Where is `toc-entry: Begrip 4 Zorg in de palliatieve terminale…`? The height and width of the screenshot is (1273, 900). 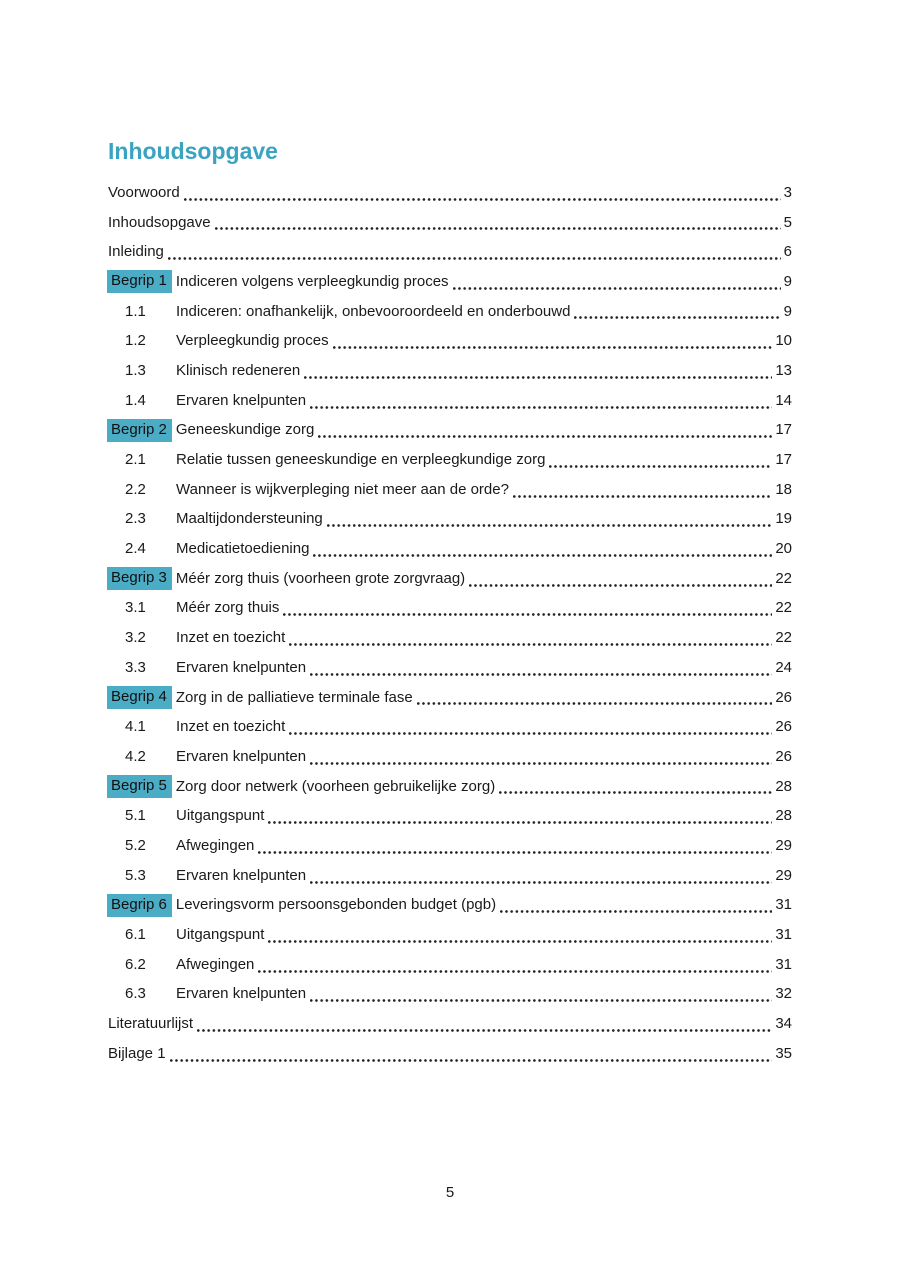
toc-entry: Begrip 4 Zorg in de palliatieve terminale… is located at coordinates (449, 698).